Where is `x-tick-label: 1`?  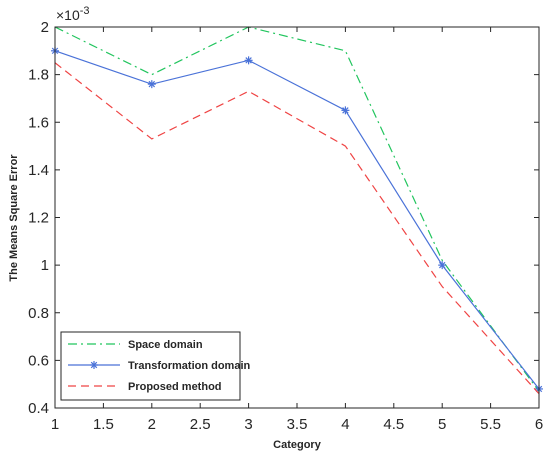
x-tick-label: 1 is located at coordinates (55, 424).